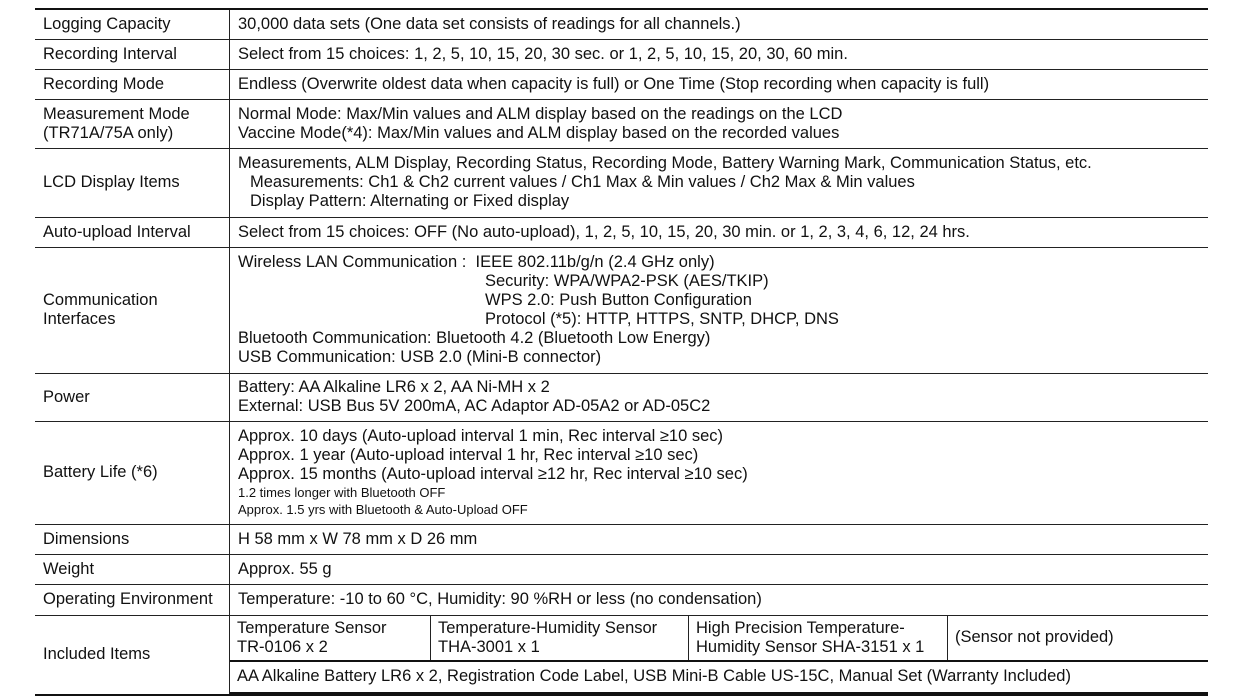  I want to click on row-label: Battery Life (*6), so click(132, 472).